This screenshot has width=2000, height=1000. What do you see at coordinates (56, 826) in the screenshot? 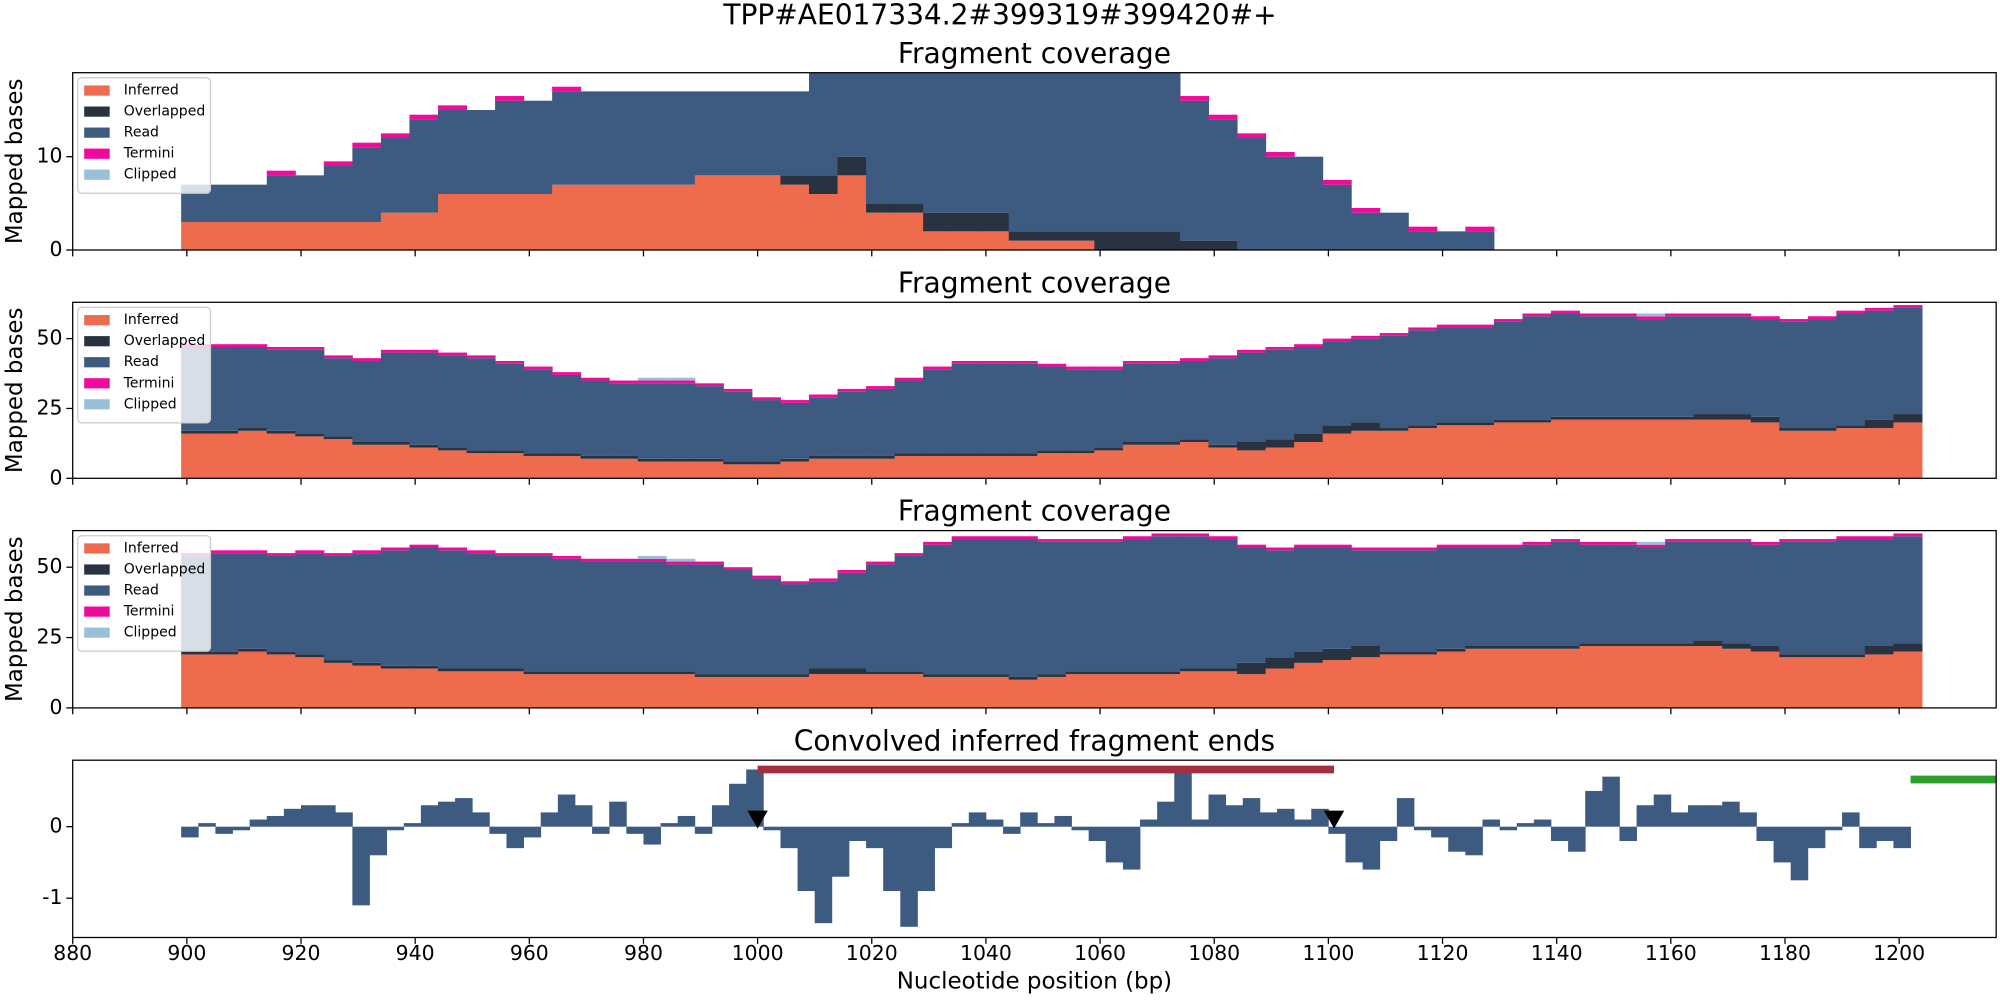
I see `y-tick-label: 0` at bounding box center [56, 826].